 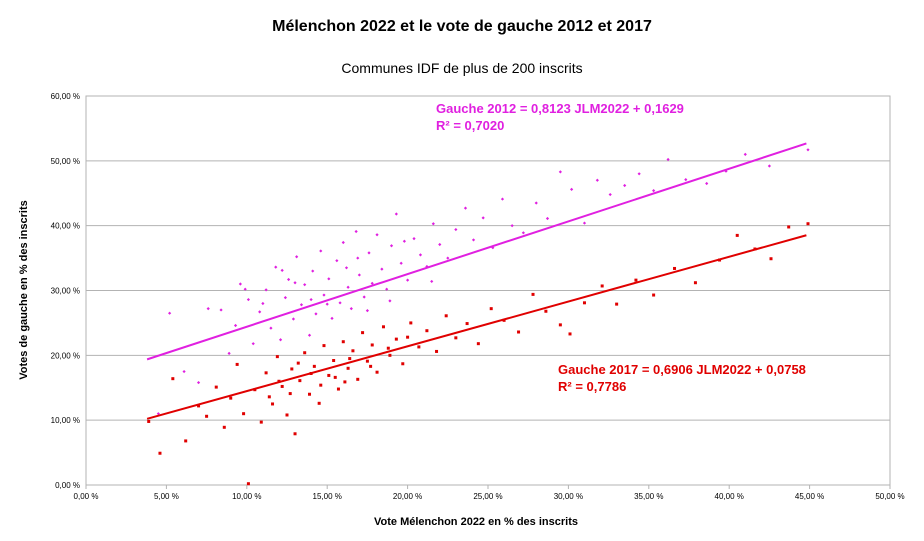 What do you see at coordinates (24, 290) in the screenshot?
I see `y-axis-title: Votes de gauche en % des inscrits` at bounding box center [24, 290].